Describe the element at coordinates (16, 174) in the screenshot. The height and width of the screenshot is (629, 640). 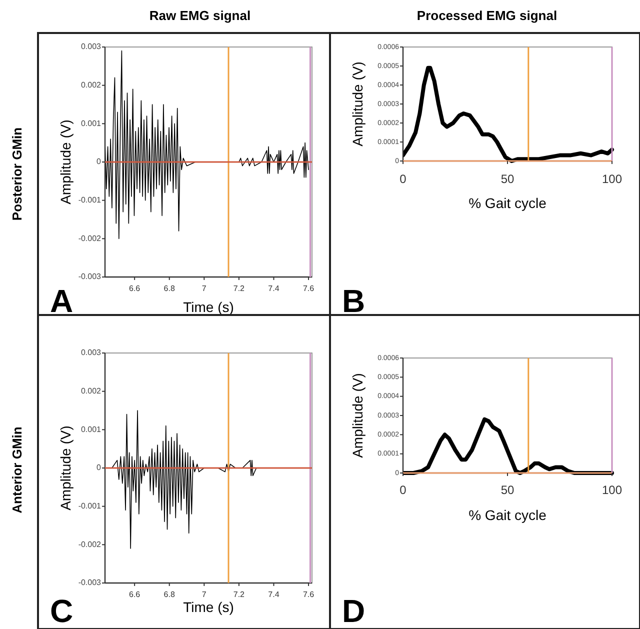
I see `text: Posterior GMin` at that location.